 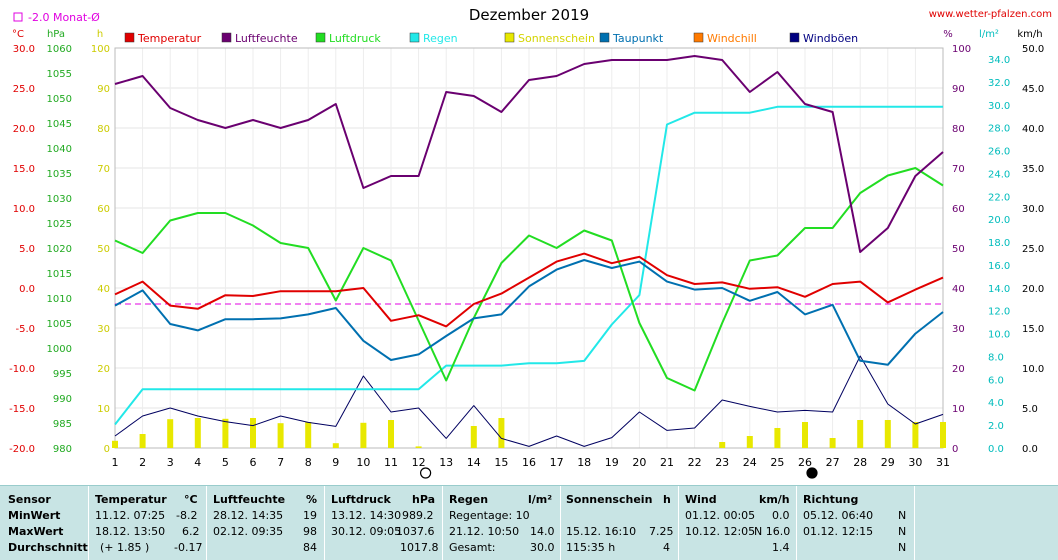 What do you see at coordinates (64, 17) in the screenshot?
I see `mean-marker-label: -2.0 Monat-Ø` at bounding box center [64, 17].